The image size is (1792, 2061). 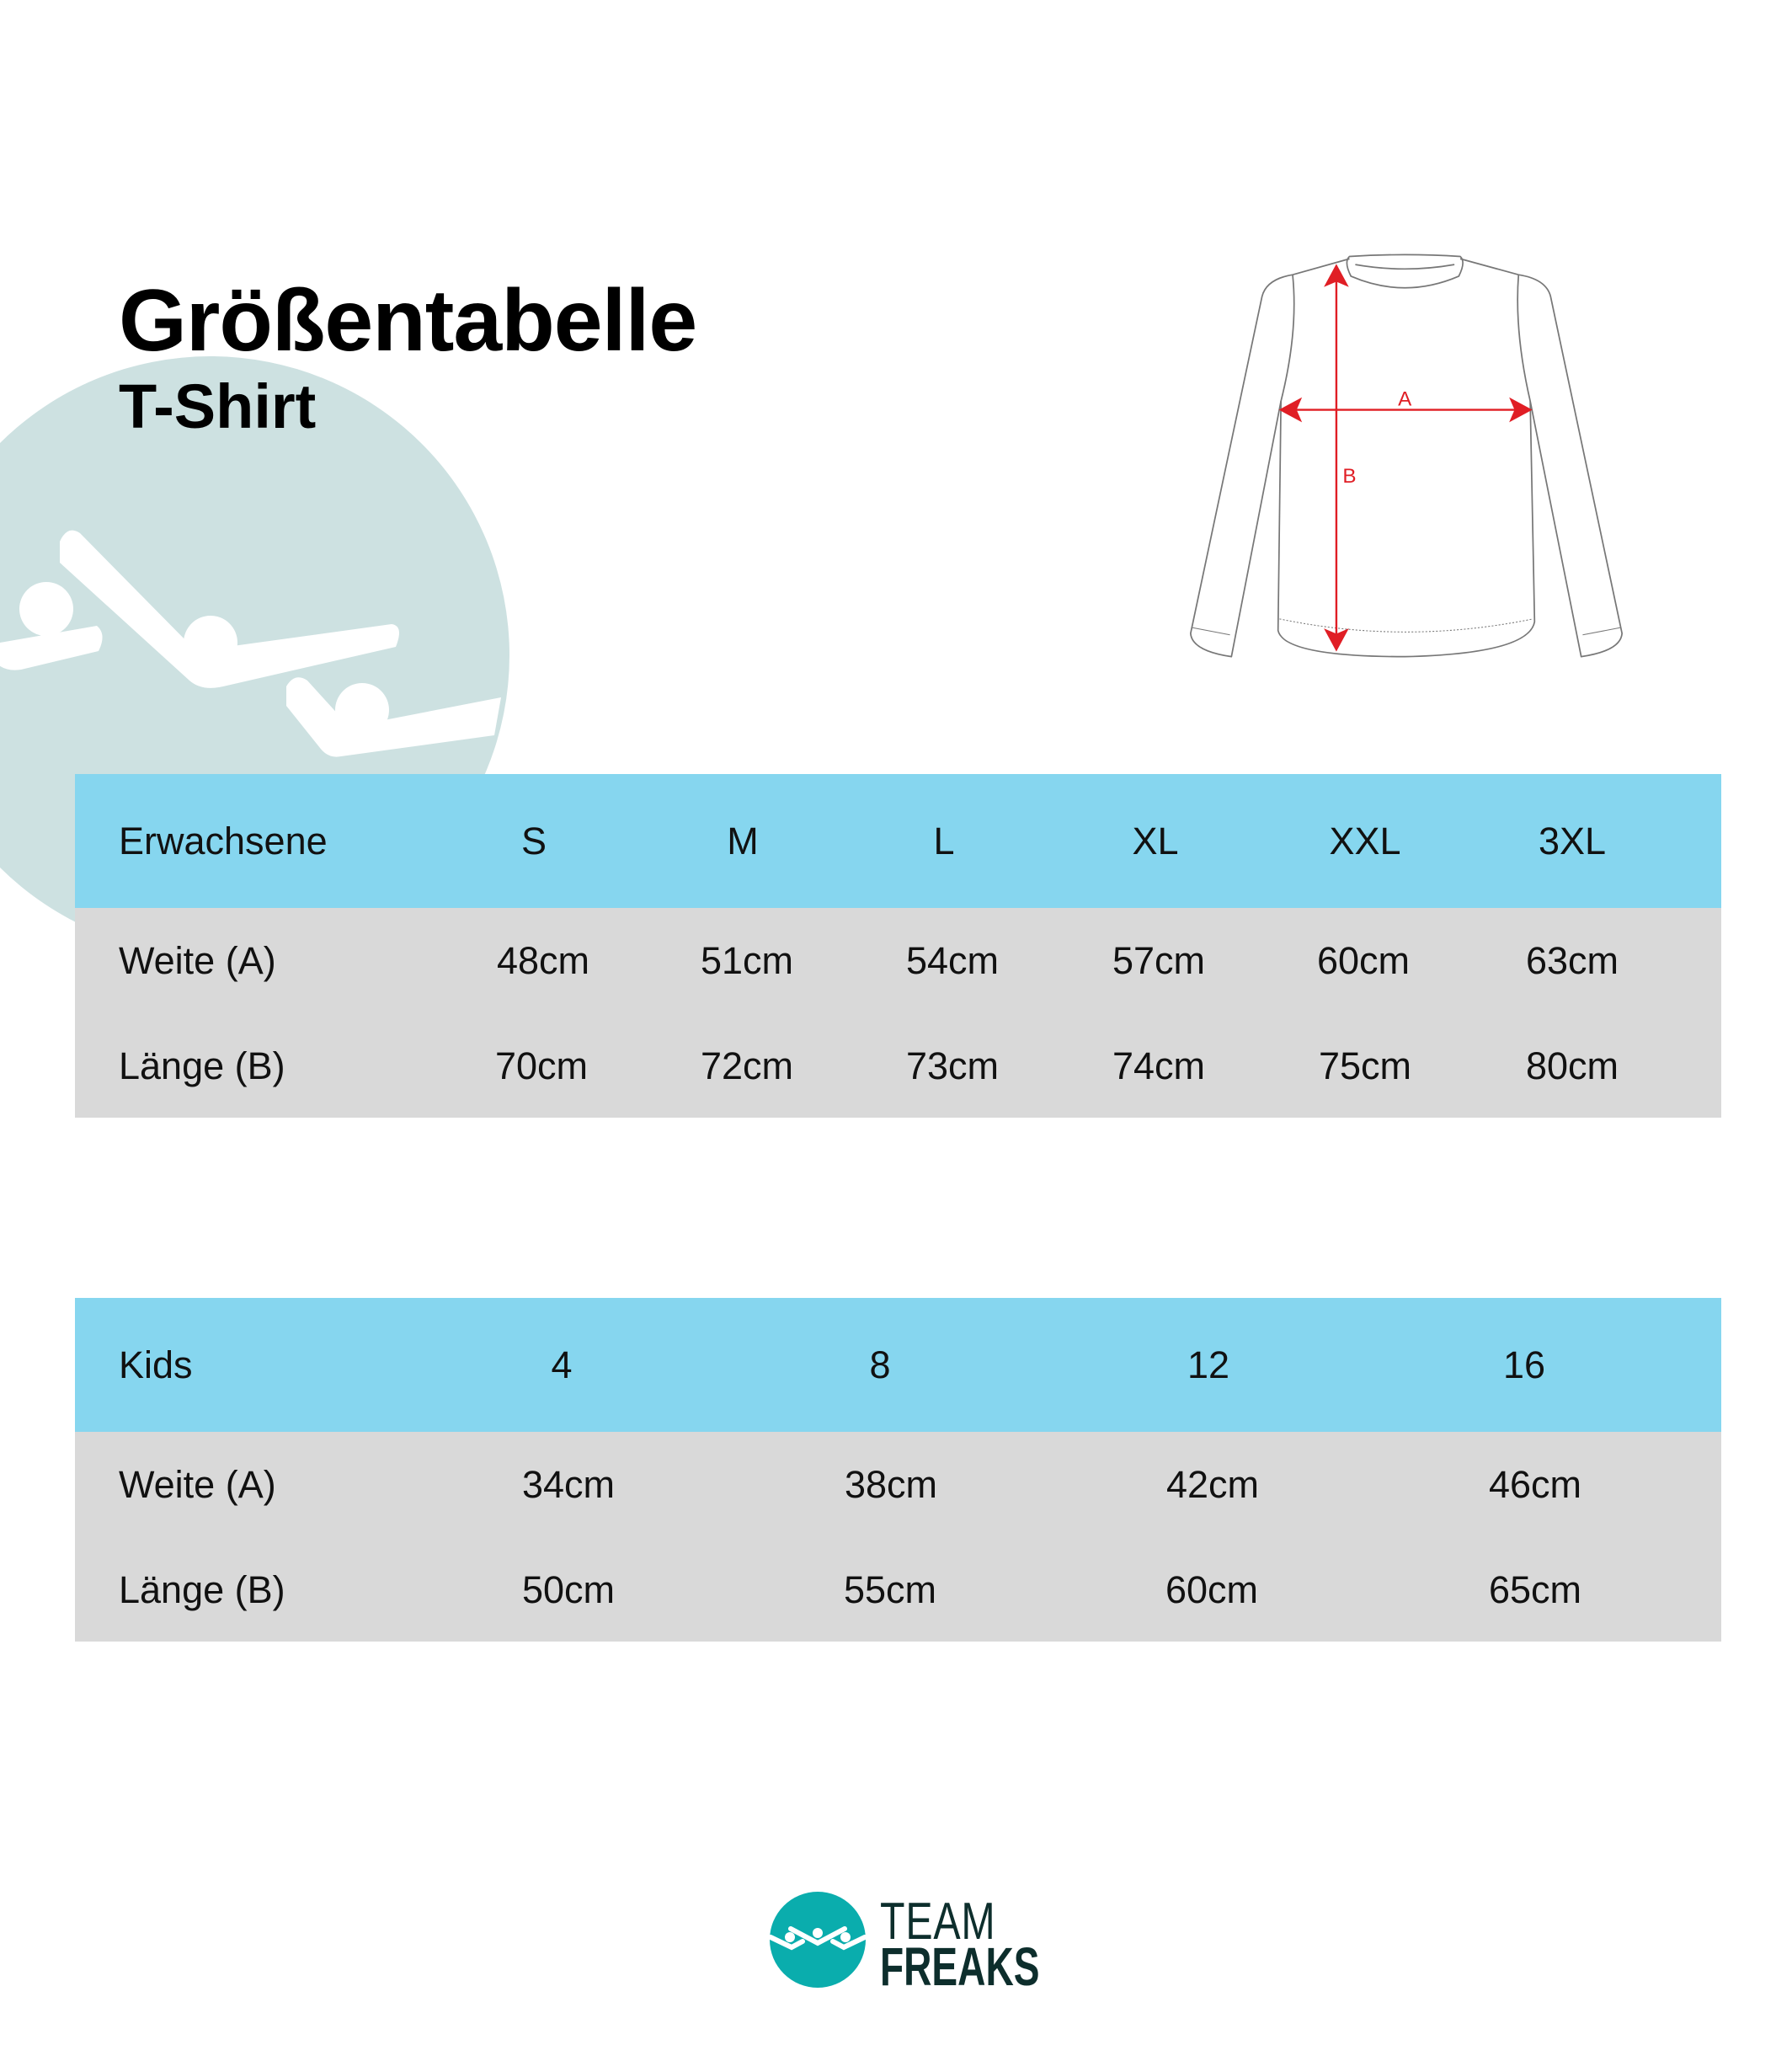 I want to click on table-cell: 46cm, so click(x=1535, y=1484).